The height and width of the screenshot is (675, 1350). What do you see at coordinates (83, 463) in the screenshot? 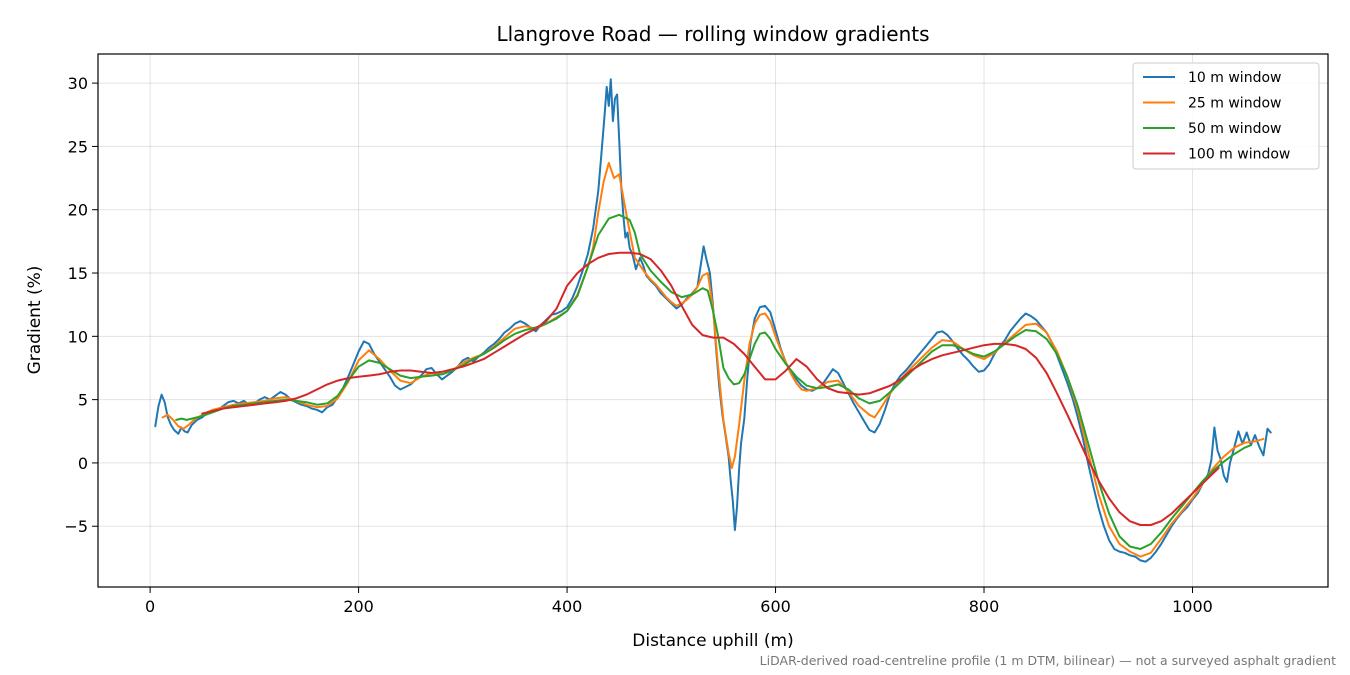
I see `y-tick-label: 0` at bounding box center [83, 463].